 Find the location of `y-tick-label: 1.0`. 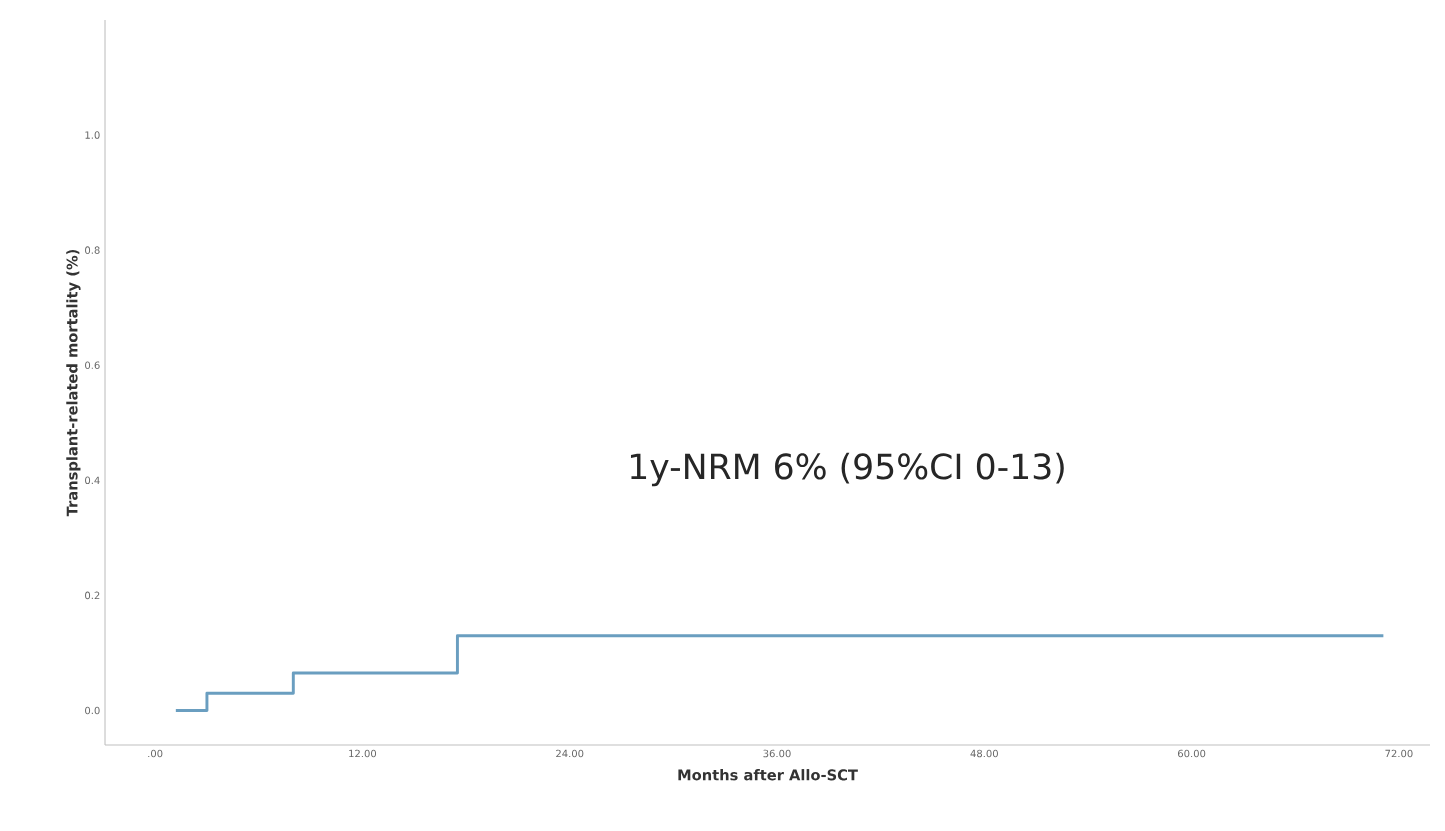

y-tick-label: 1.0 is located at coordinates (92, 135).